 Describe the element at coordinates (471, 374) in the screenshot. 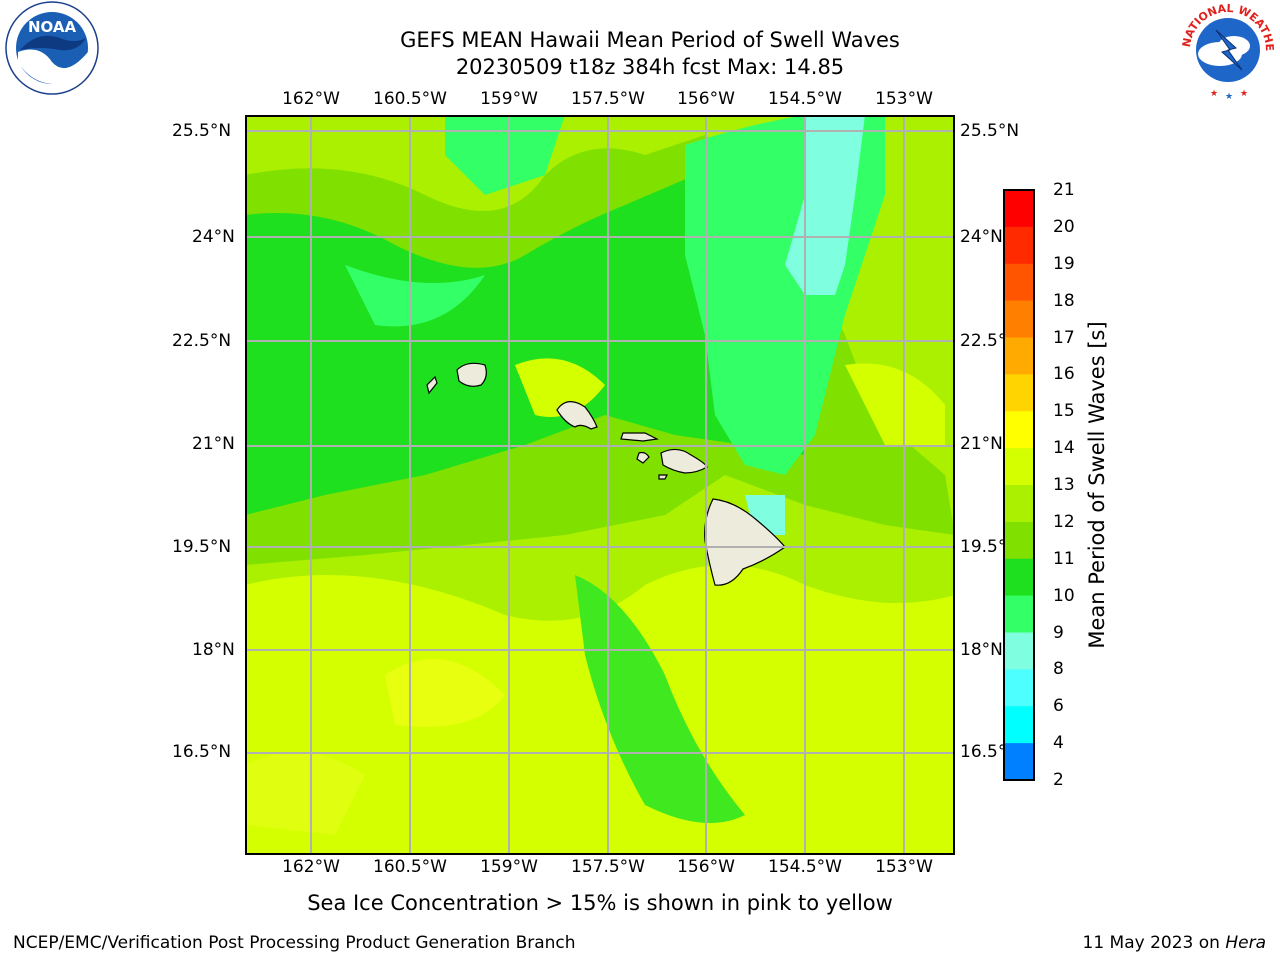

I see `island-kauai` at that location.